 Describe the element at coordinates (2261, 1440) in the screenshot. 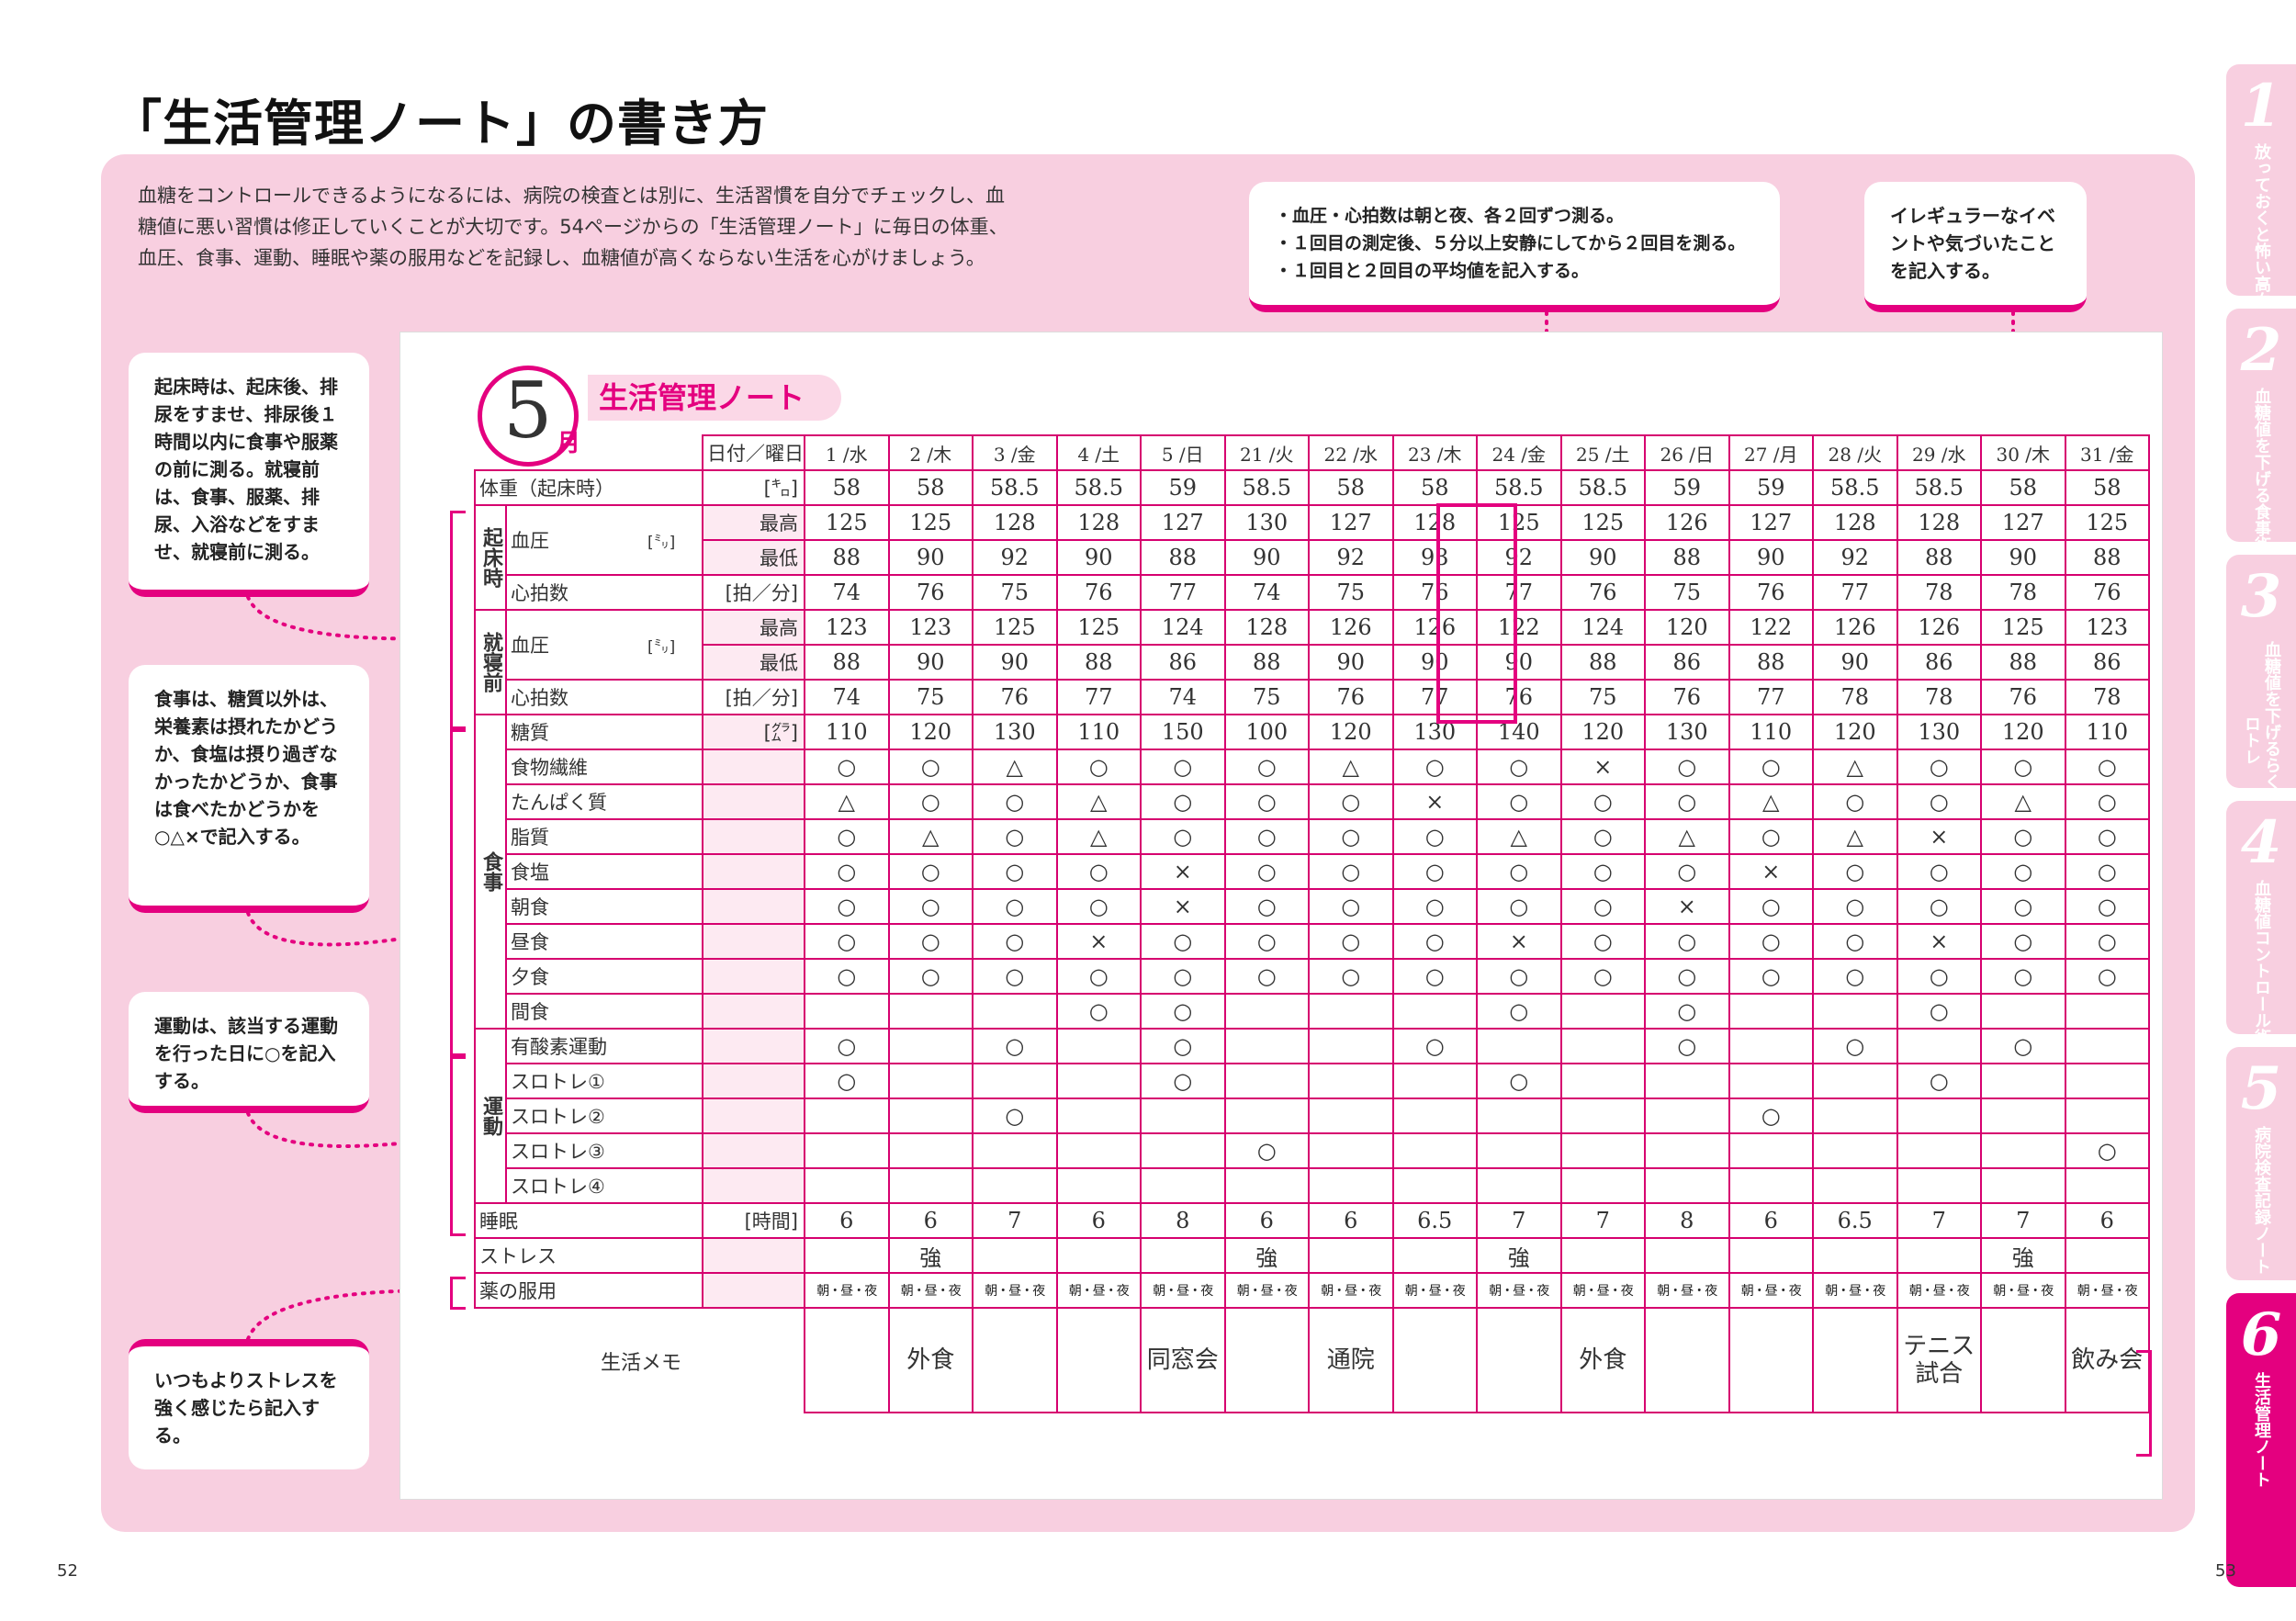

I see `chapter-tab-6: 6 生活管理ノート` at that location.